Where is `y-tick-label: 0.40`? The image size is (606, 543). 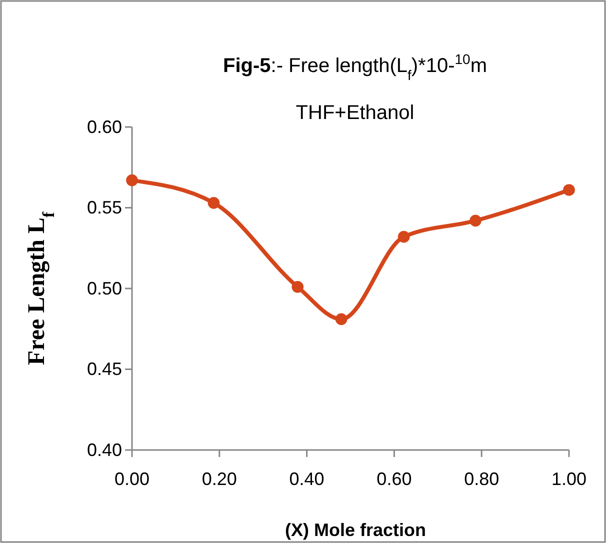
y-tick-label: 0.40 is located at coordinates (104, 450).